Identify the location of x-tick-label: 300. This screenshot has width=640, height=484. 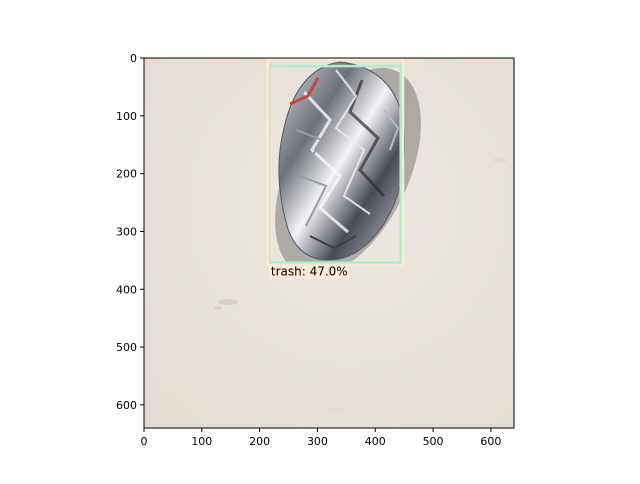
(317, 441).